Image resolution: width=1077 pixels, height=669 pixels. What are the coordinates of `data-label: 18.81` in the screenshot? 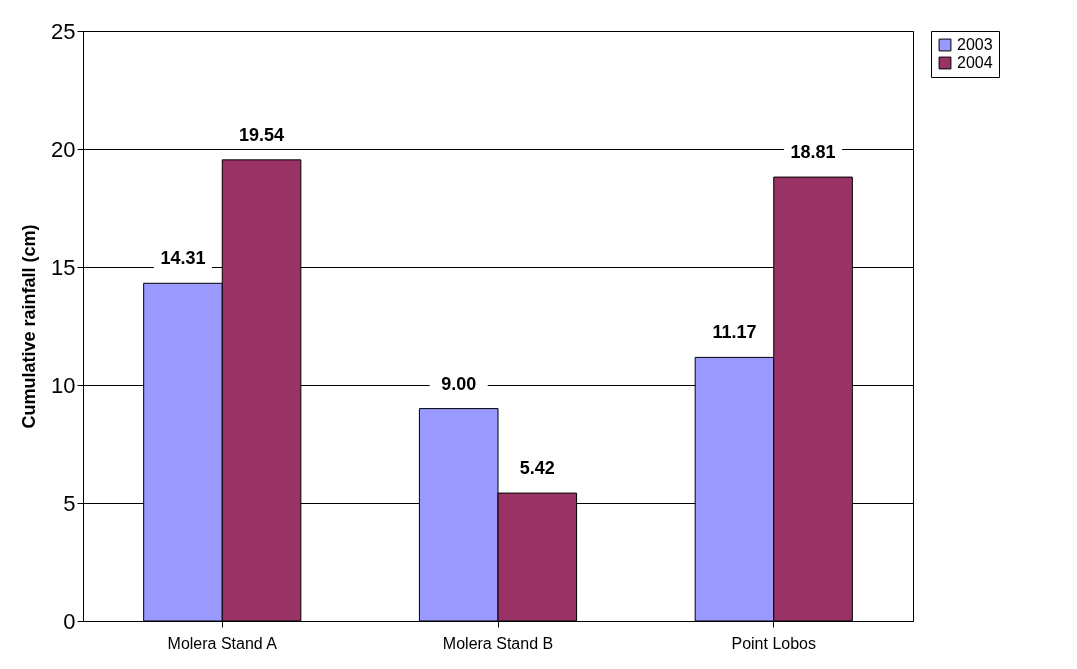 It's located at (813, 152).